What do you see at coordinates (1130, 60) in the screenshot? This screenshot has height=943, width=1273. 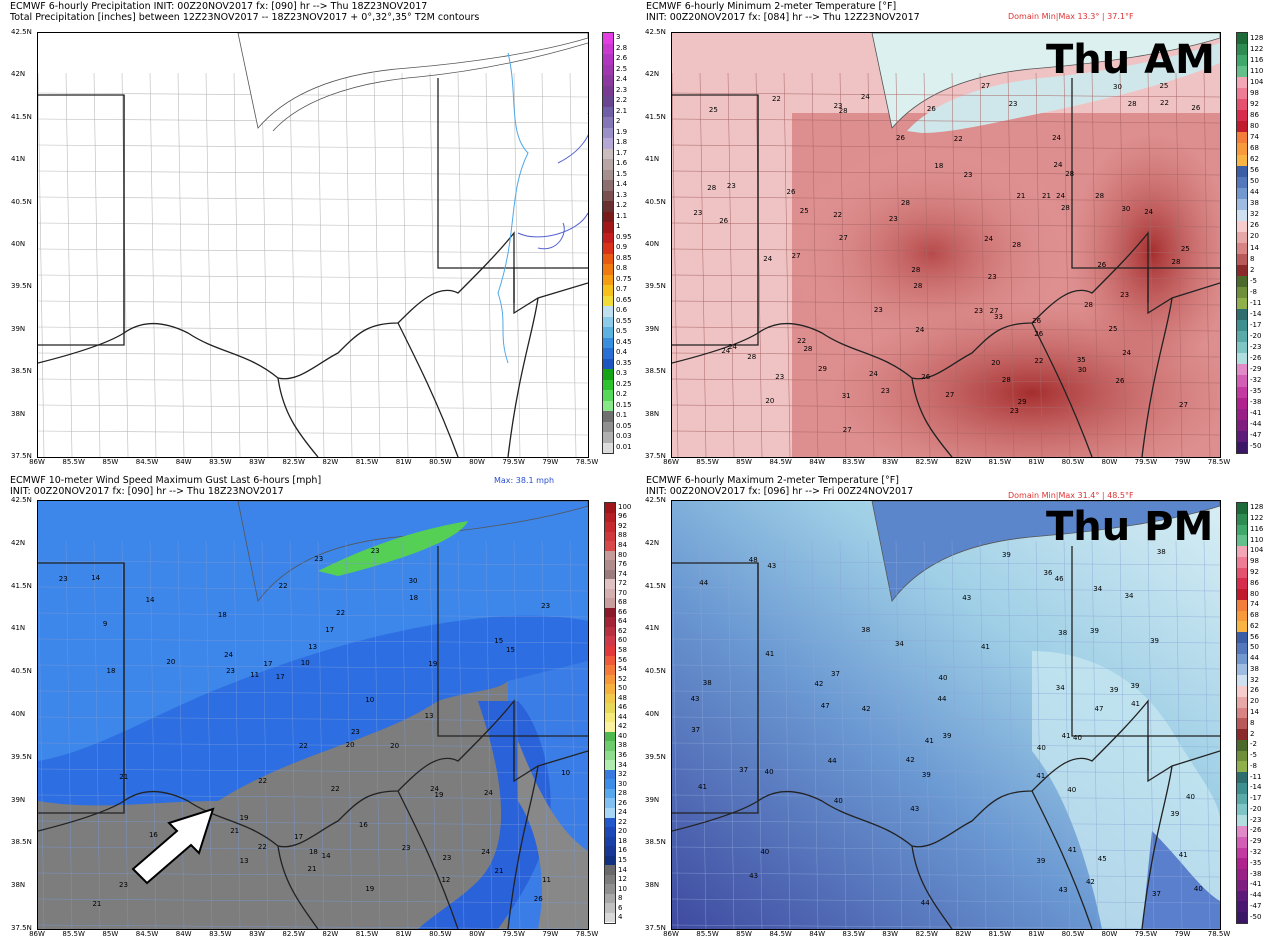 I see `tmin-badge: Thu AM` at bounding box center [1130, 60].